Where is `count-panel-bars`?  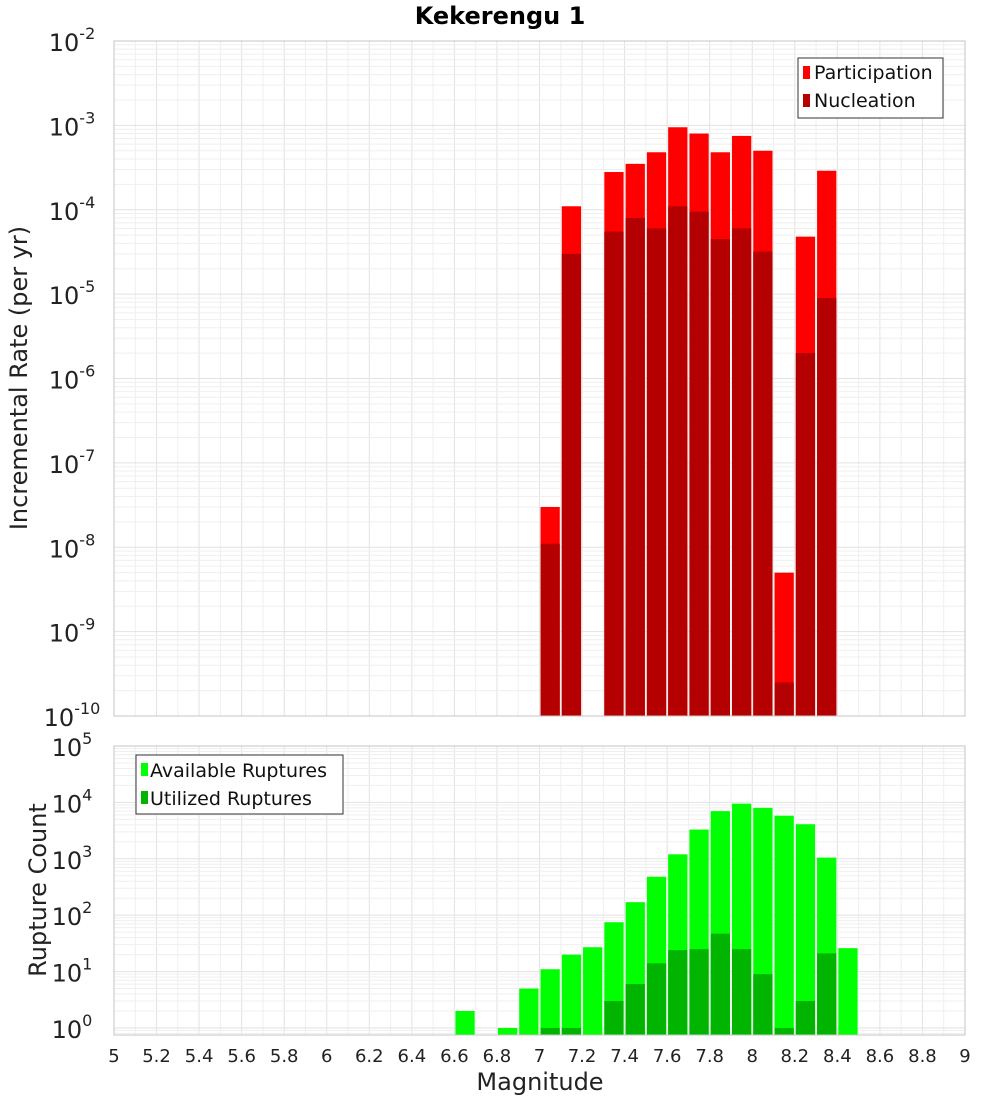 count-panel-bars is located at coordinates (656, 919).